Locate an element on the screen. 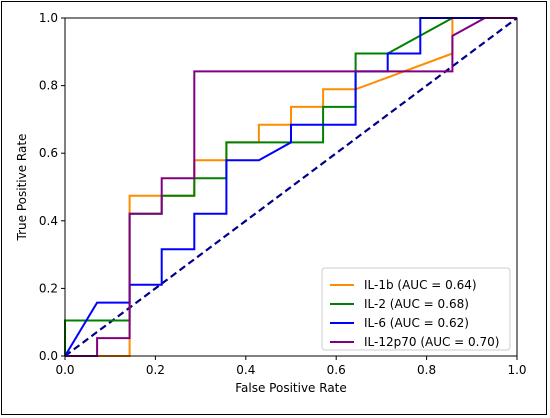  y-tick-label: 0.6 is located at coordinates (48, 153).